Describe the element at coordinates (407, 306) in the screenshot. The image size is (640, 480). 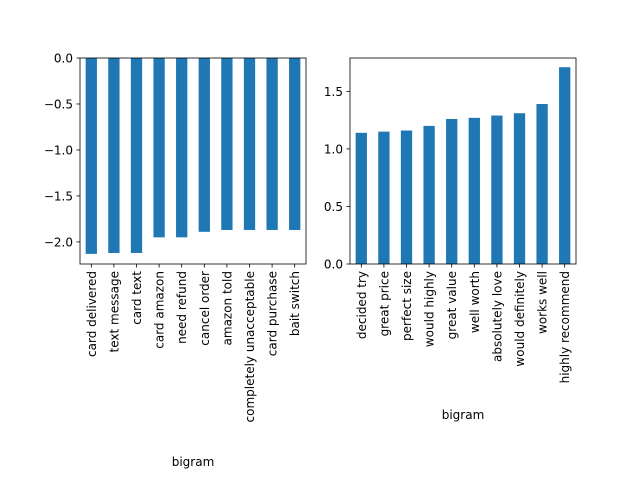
I see `x-tick-label-1-2: perfect size` at that location.